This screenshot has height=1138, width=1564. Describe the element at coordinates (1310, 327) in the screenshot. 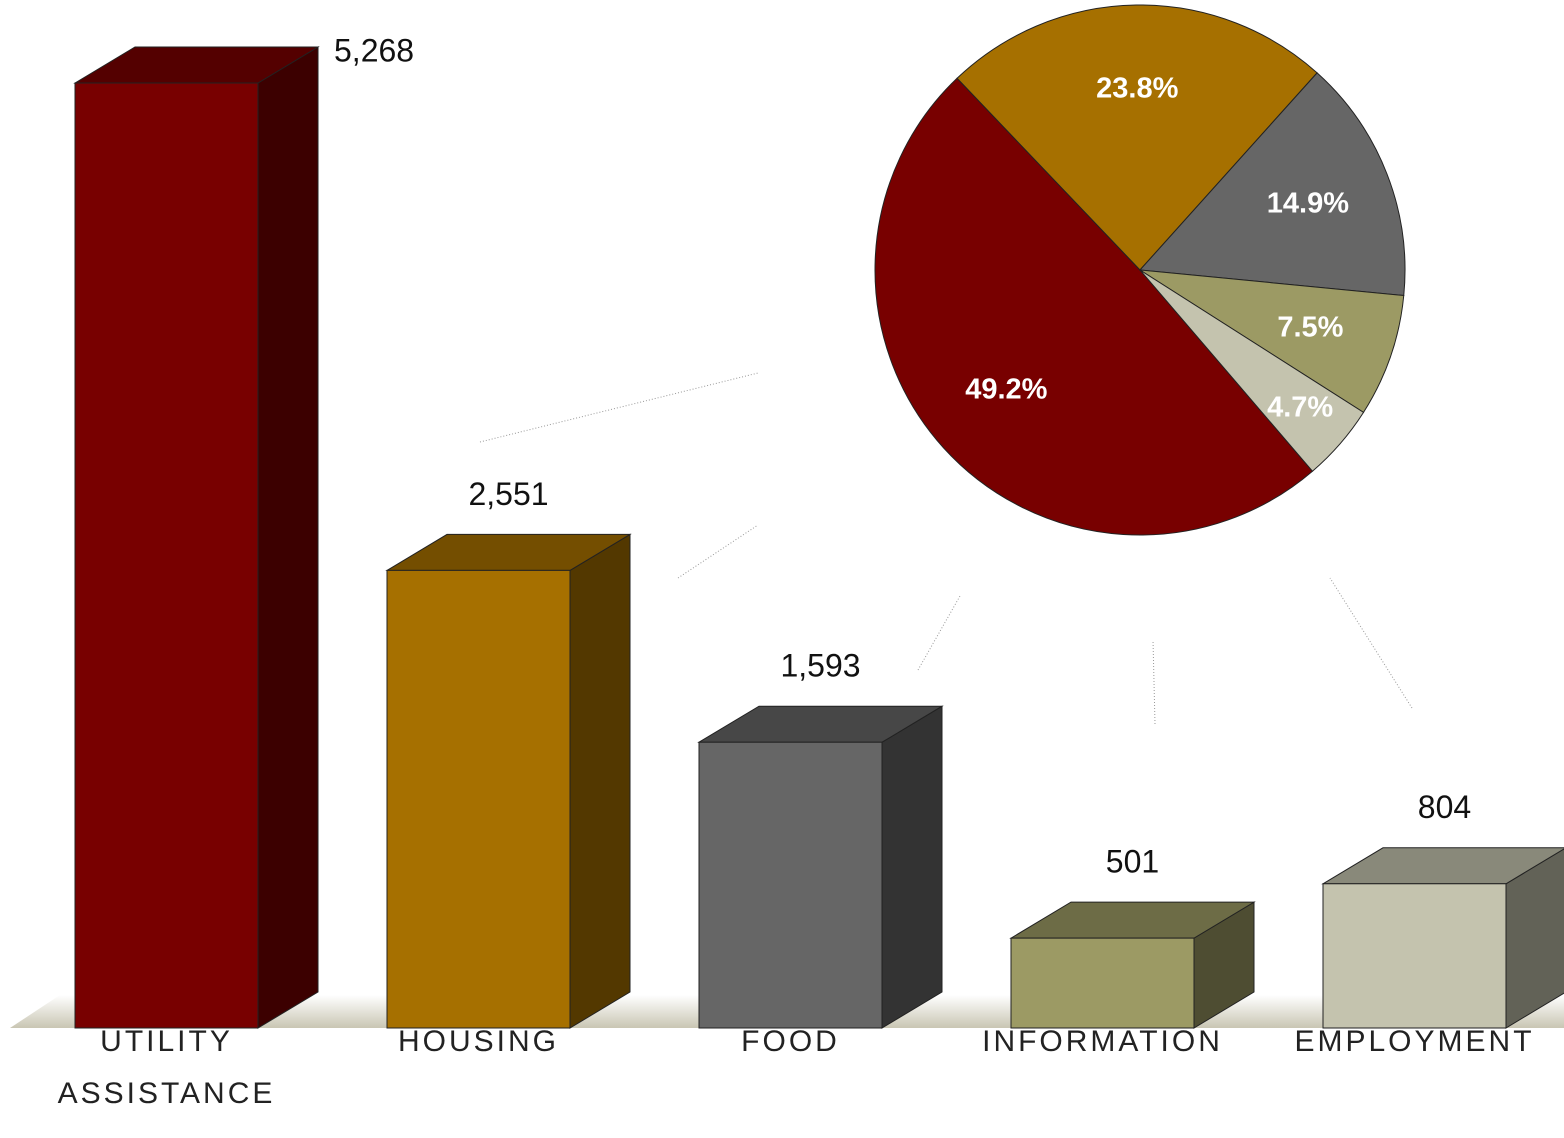

I see `slice-label: 7.5%` at that location.